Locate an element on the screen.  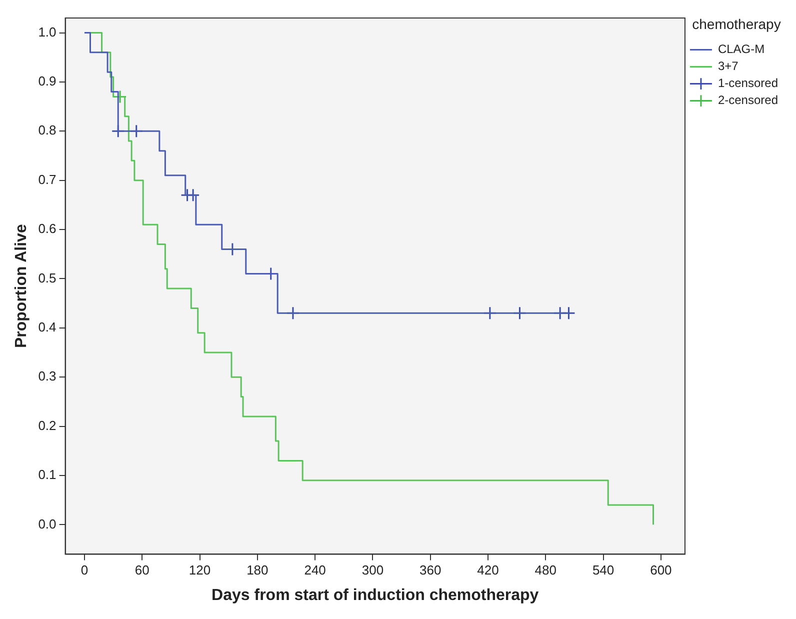
x-tick-label: 480 is located at coordinates (545, 570).